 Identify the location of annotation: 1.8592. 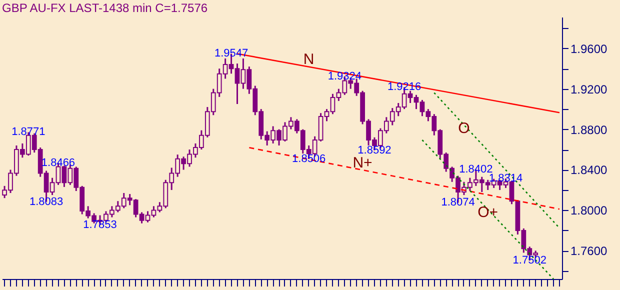
(375, 150).